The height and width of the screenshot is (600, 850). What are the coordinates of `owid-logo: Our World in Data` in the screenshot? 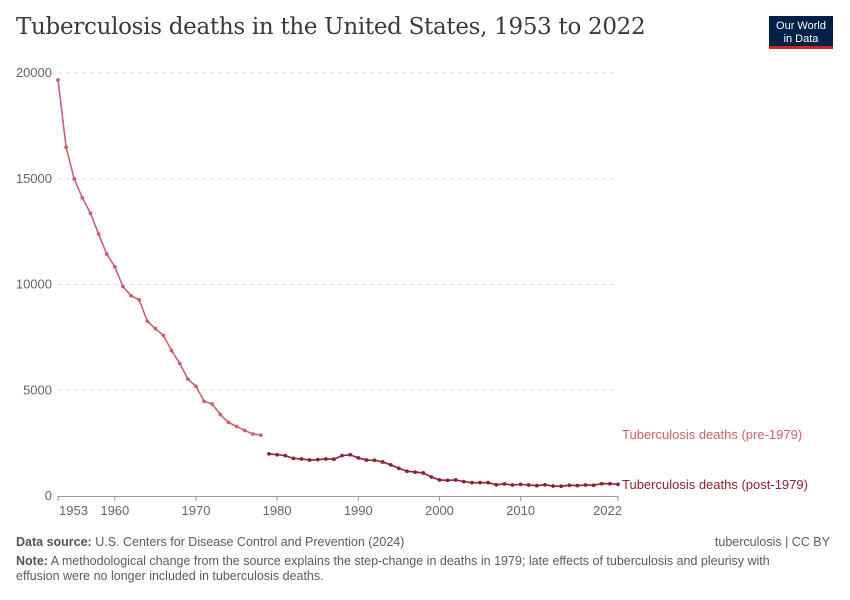 It's located at (801, 32).